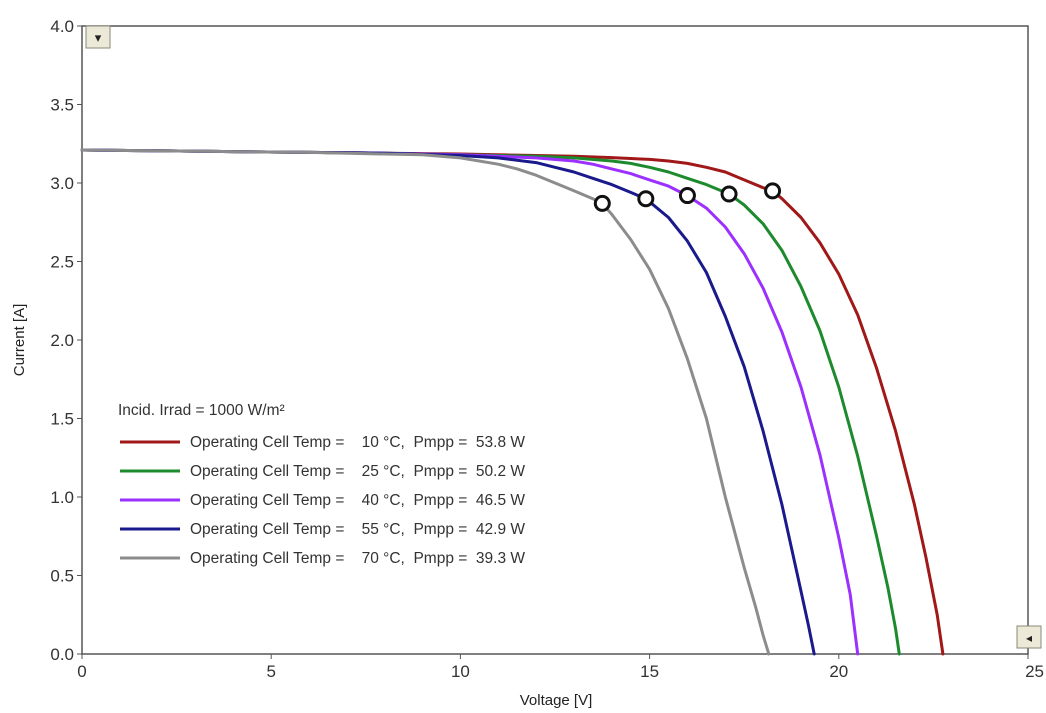  What do you see at coordinates (62, 183) in the screenshot?
I see `y-tick-label: 3.0` at bounding box center [62, 183].